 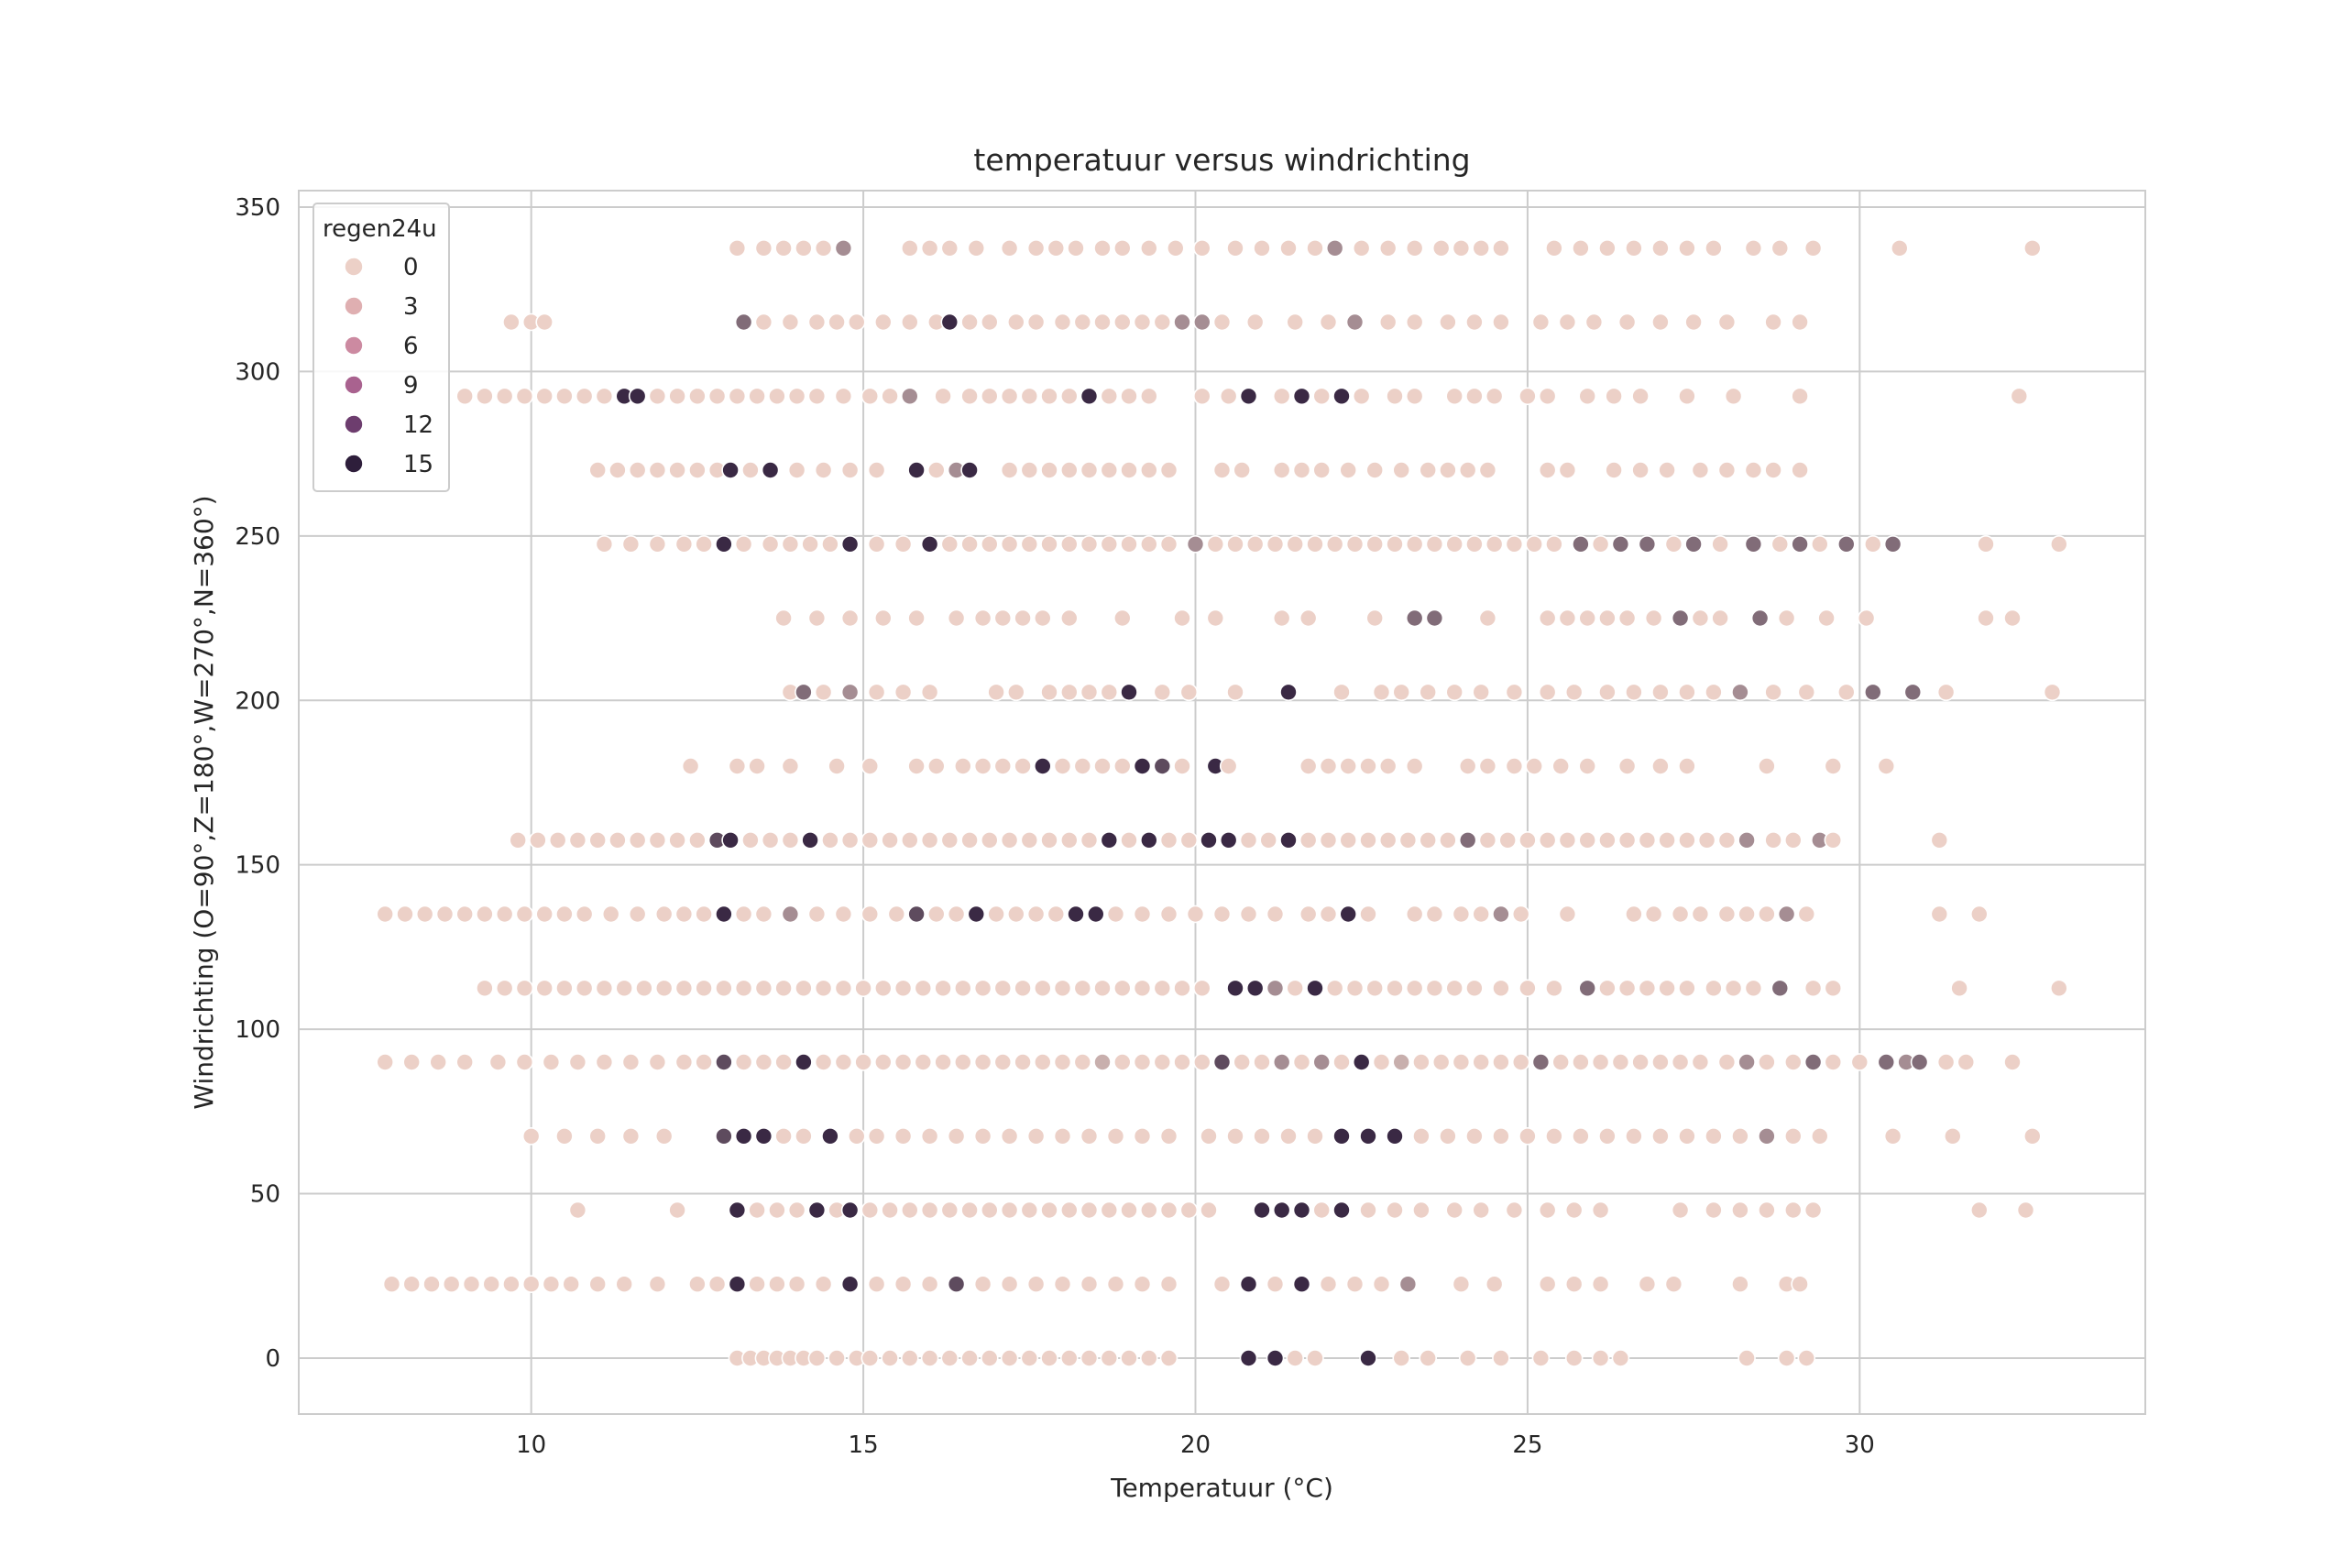 What do you see at coordinates (265, 1195) in the screenshot?
I see `y-tick-label: 50` at bounding box center [265, 1195].